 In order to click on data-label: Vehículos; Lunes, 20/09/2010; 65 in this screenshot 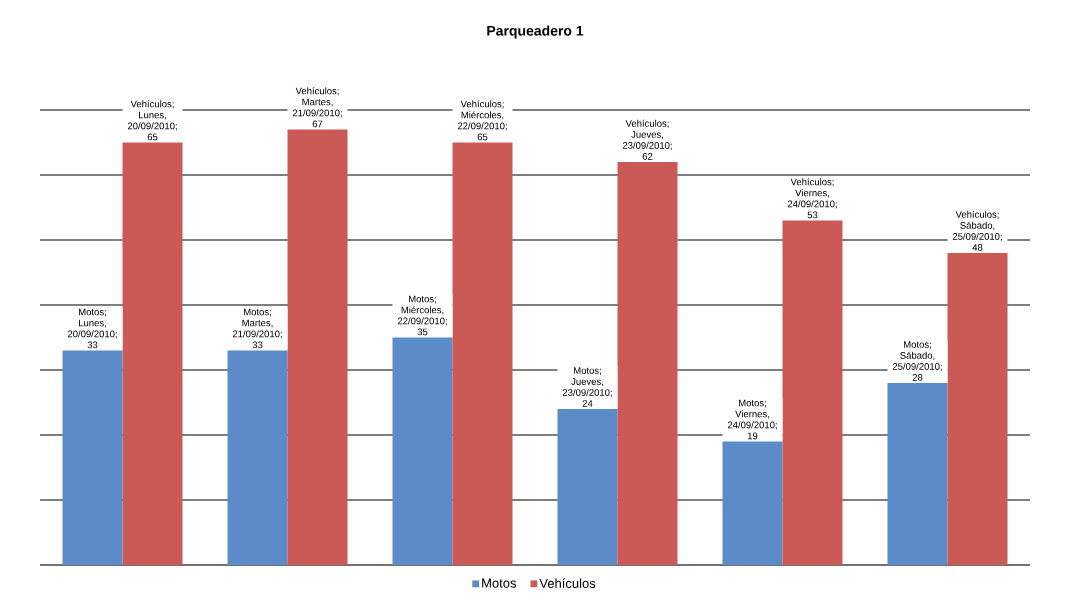, I will do `click(152, 120)`.